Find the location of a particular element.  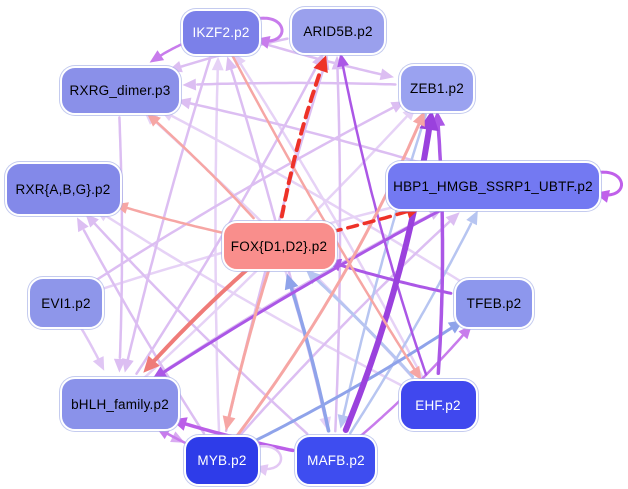

node-fox: FOX{D1,D2}.p2 is located at coordinates (279, 246).